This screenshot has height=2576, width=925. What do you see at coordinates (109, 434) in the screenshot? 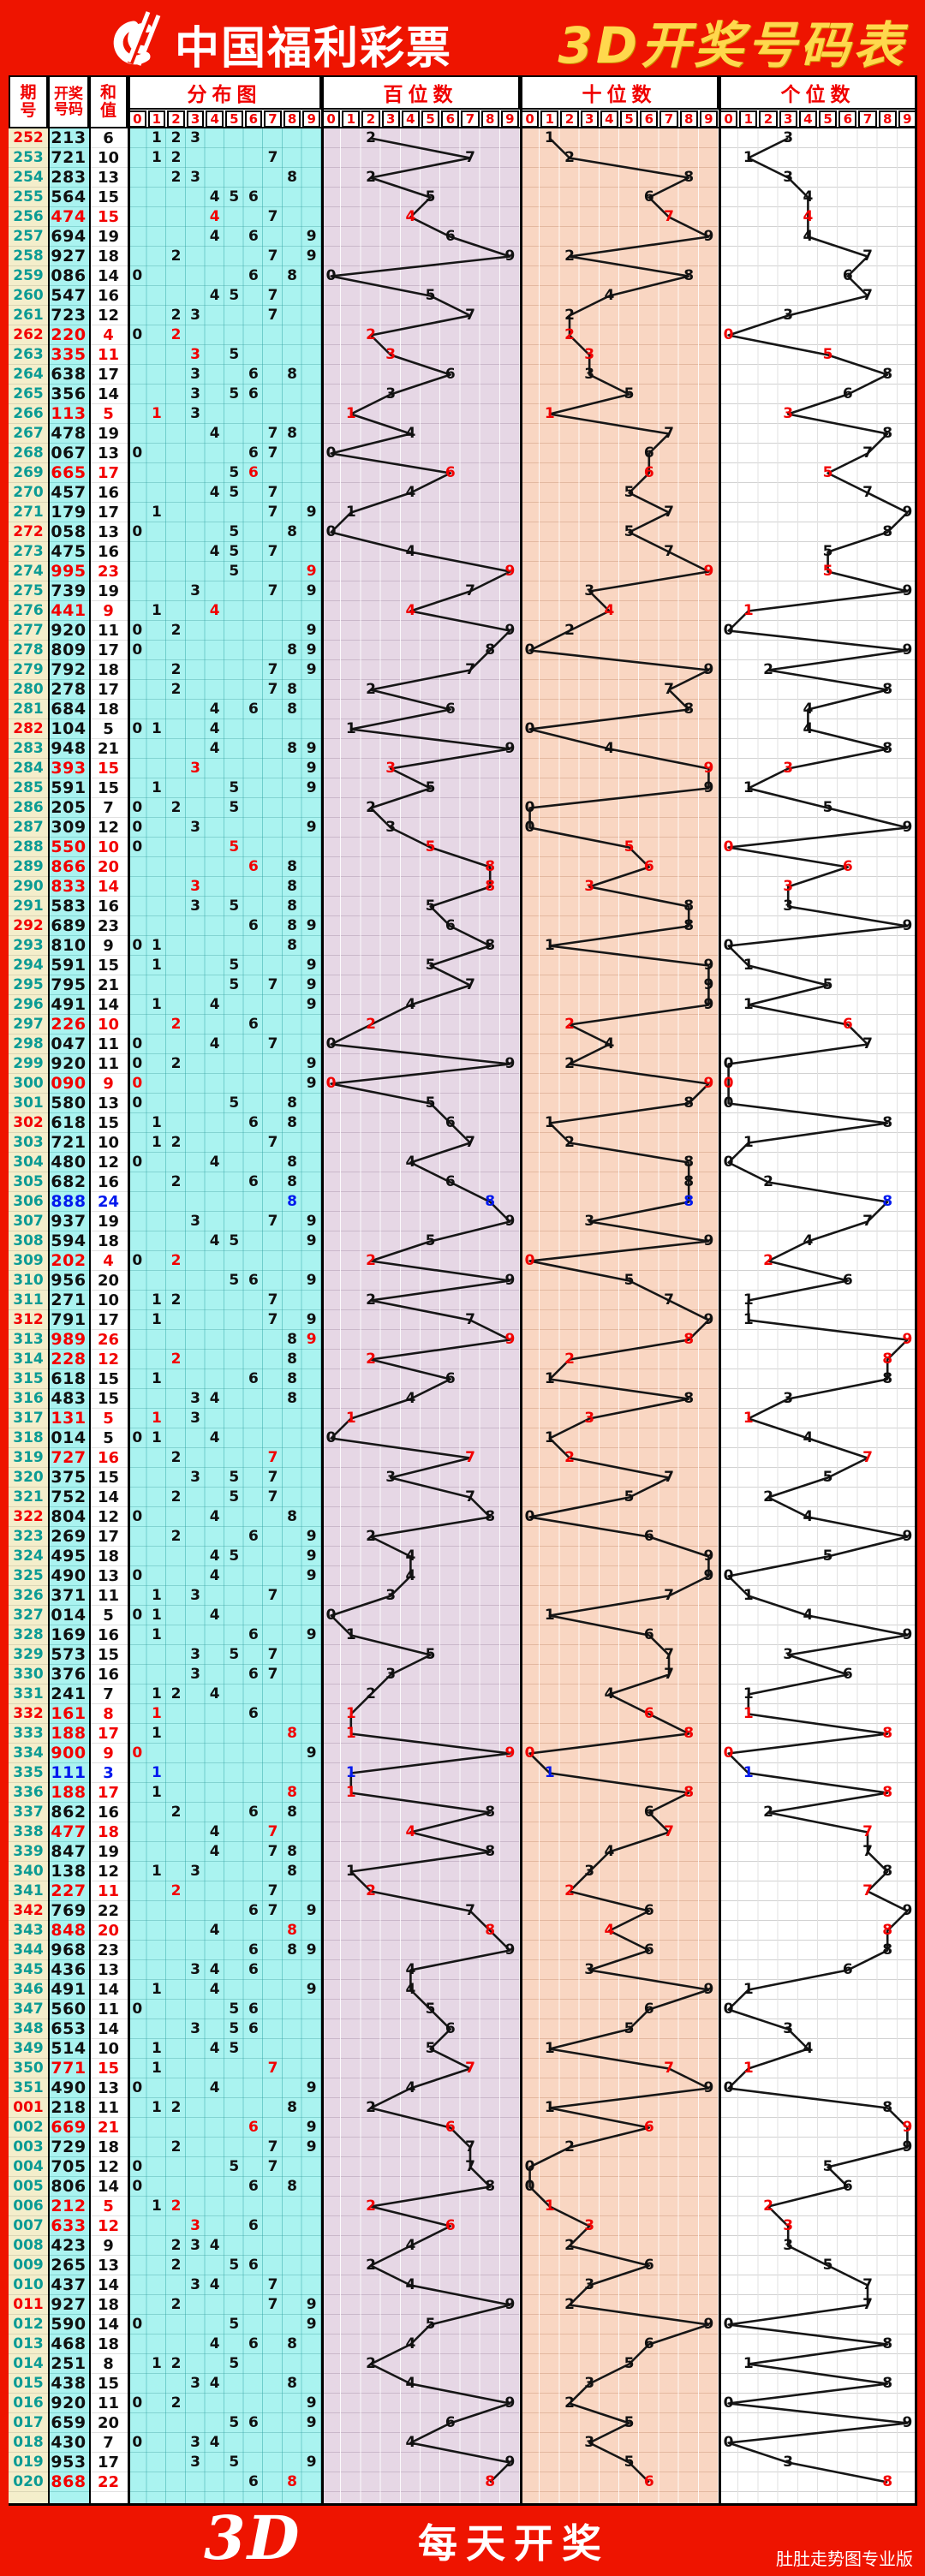
I see `sum-cell: 19` at bounding box center [109, 434].